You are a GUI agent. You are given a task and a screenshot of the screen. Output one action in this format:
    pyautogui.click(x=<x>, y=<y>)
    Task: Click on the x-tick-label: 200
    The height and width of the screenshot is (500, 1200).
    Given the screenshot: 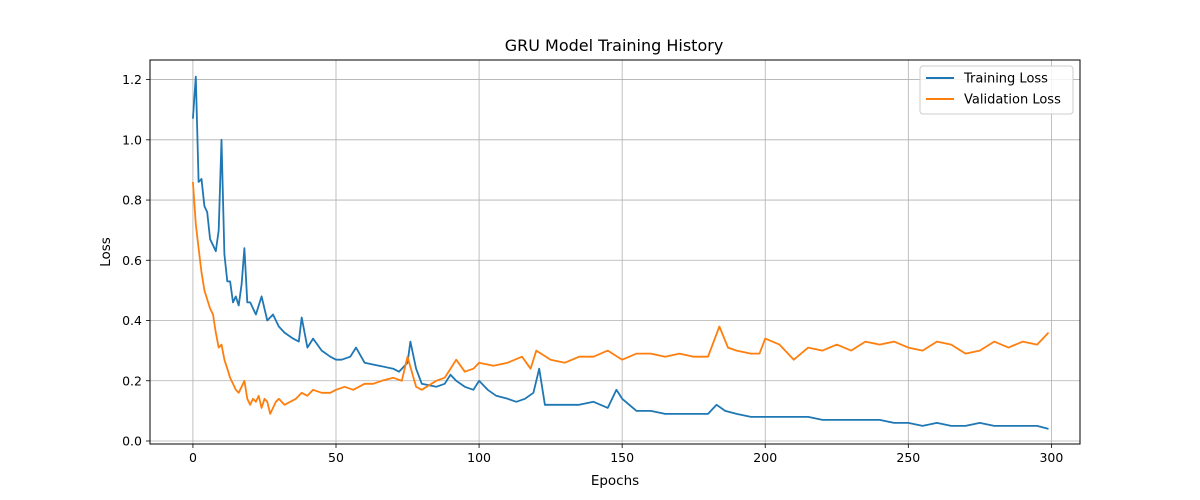 What is the action you would take?
    pyautogui.click(x=765, y=457)
    